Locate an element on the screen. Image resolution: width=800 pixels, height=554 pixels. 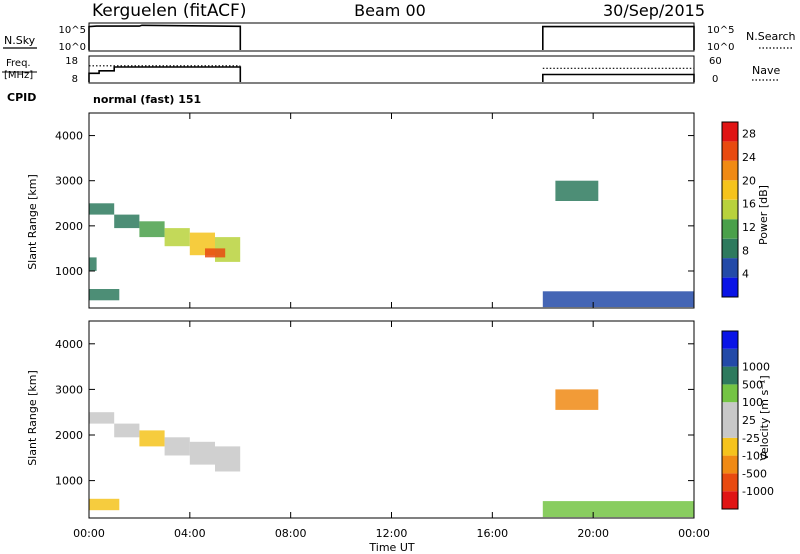
sky-right-label: N.Search is located at coordinates (771, 36).